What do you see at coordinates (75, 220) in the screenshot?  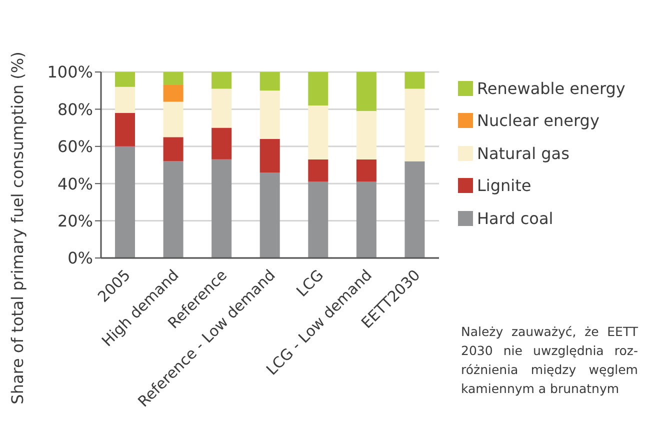 I see `y-tick-label: 20%` at bounding box center [75, 220].